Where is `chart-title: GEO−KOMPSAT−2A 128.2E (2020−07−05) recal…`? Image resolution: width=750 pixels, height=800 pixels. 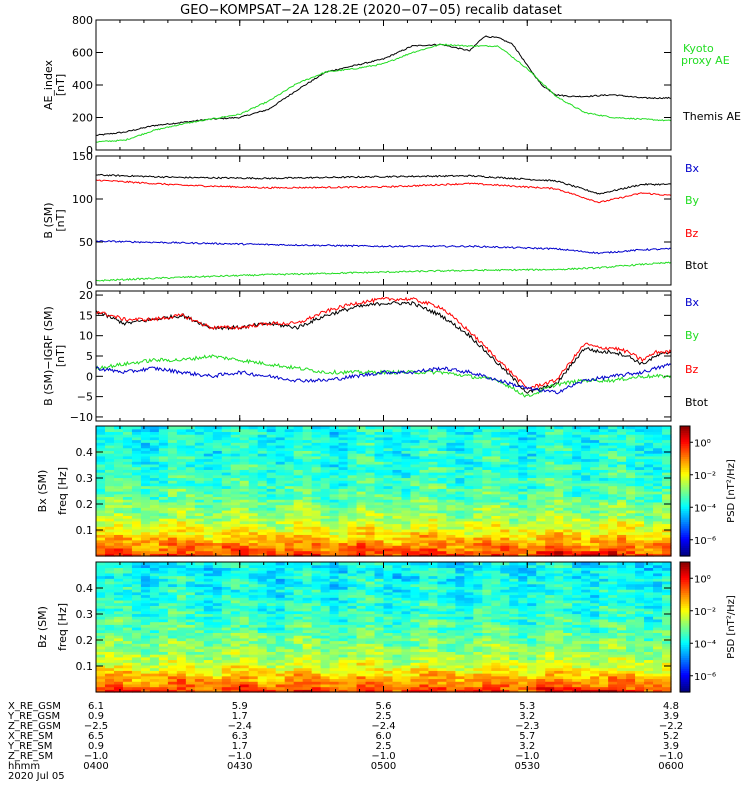
chart-title: GEO−KOMPSAT−2A 128.2E (2020−07−05) recal… is located at coordinates (371, 10).